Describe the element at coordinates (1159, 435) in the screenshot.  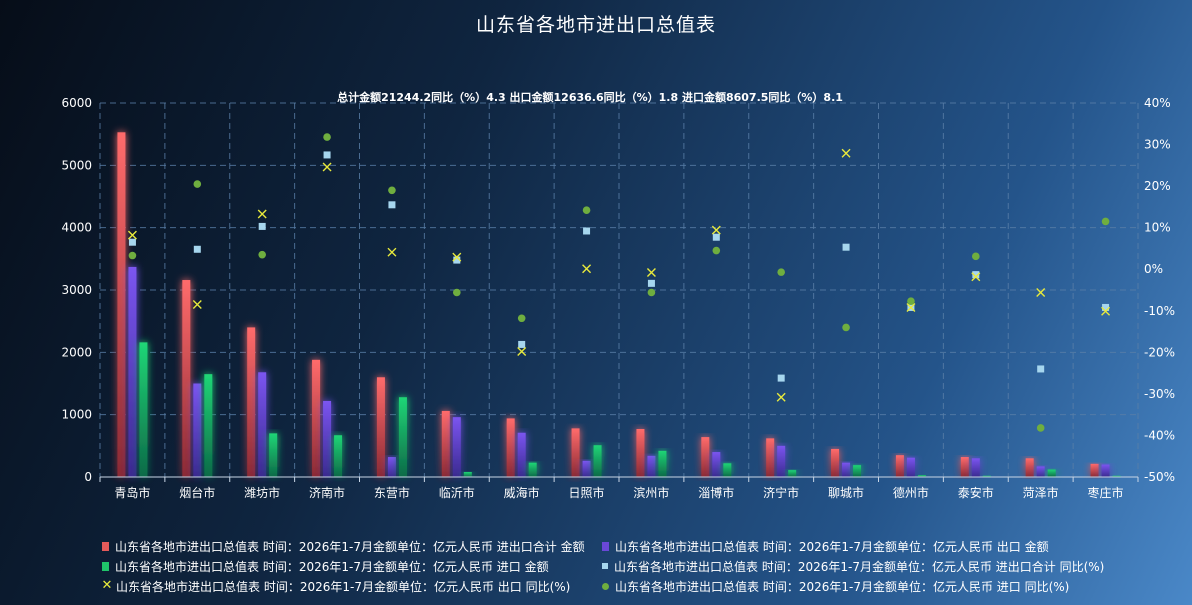
I see `y-right-tick-label: -40%` at that location.